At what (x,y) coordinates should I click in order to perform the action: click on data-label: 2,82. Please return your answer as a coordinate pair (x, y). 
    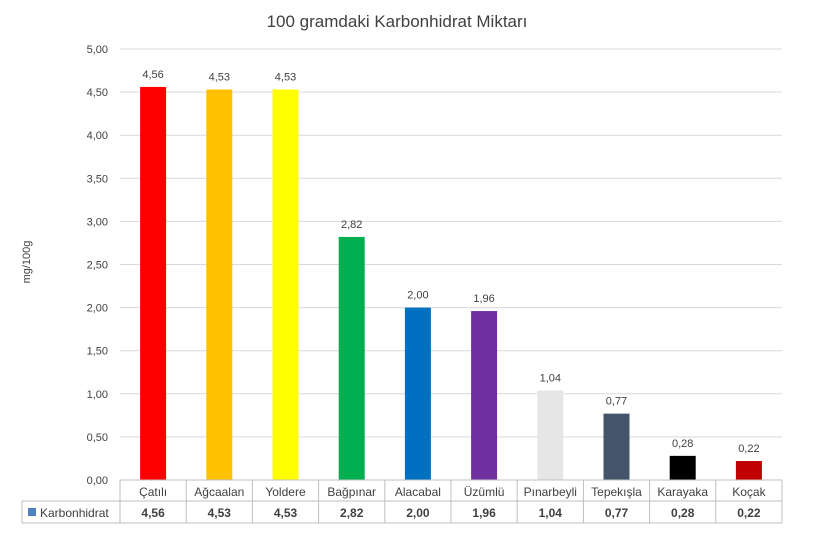
    Looking at the image, I should click on (351, 225).